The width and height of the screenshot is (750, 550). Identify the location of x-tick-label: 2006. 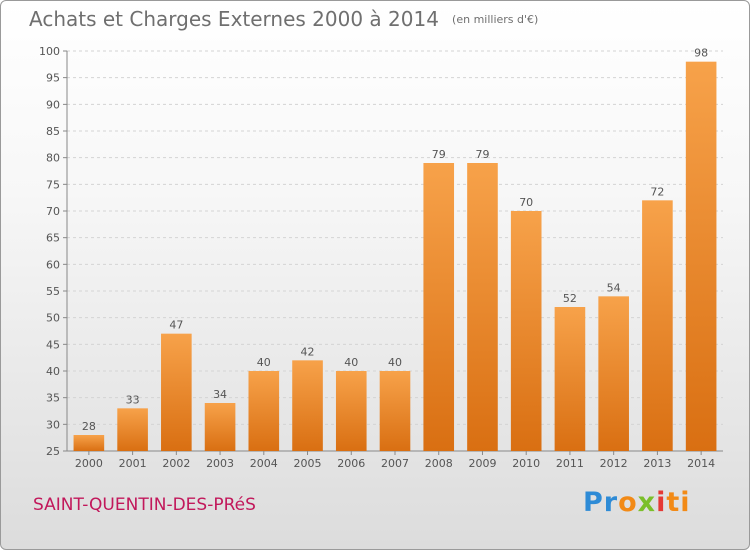
(351, 463).